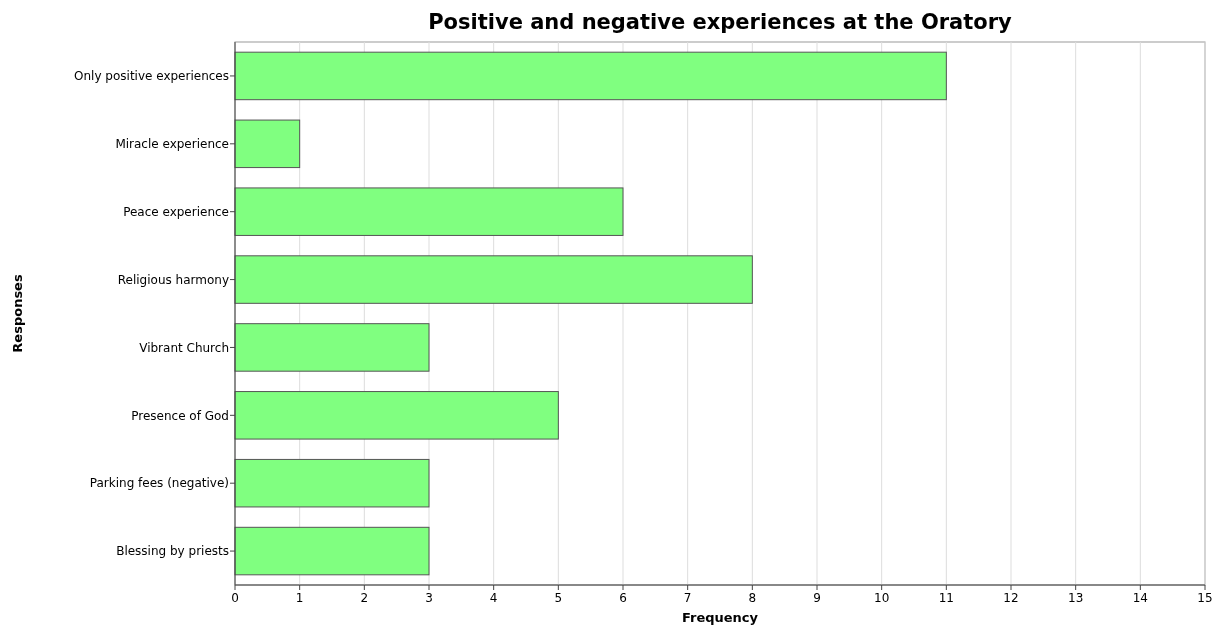  Describe the element at coordinates (752, 598) in the screenshot. I see `x-tick-label: 8` at that location.